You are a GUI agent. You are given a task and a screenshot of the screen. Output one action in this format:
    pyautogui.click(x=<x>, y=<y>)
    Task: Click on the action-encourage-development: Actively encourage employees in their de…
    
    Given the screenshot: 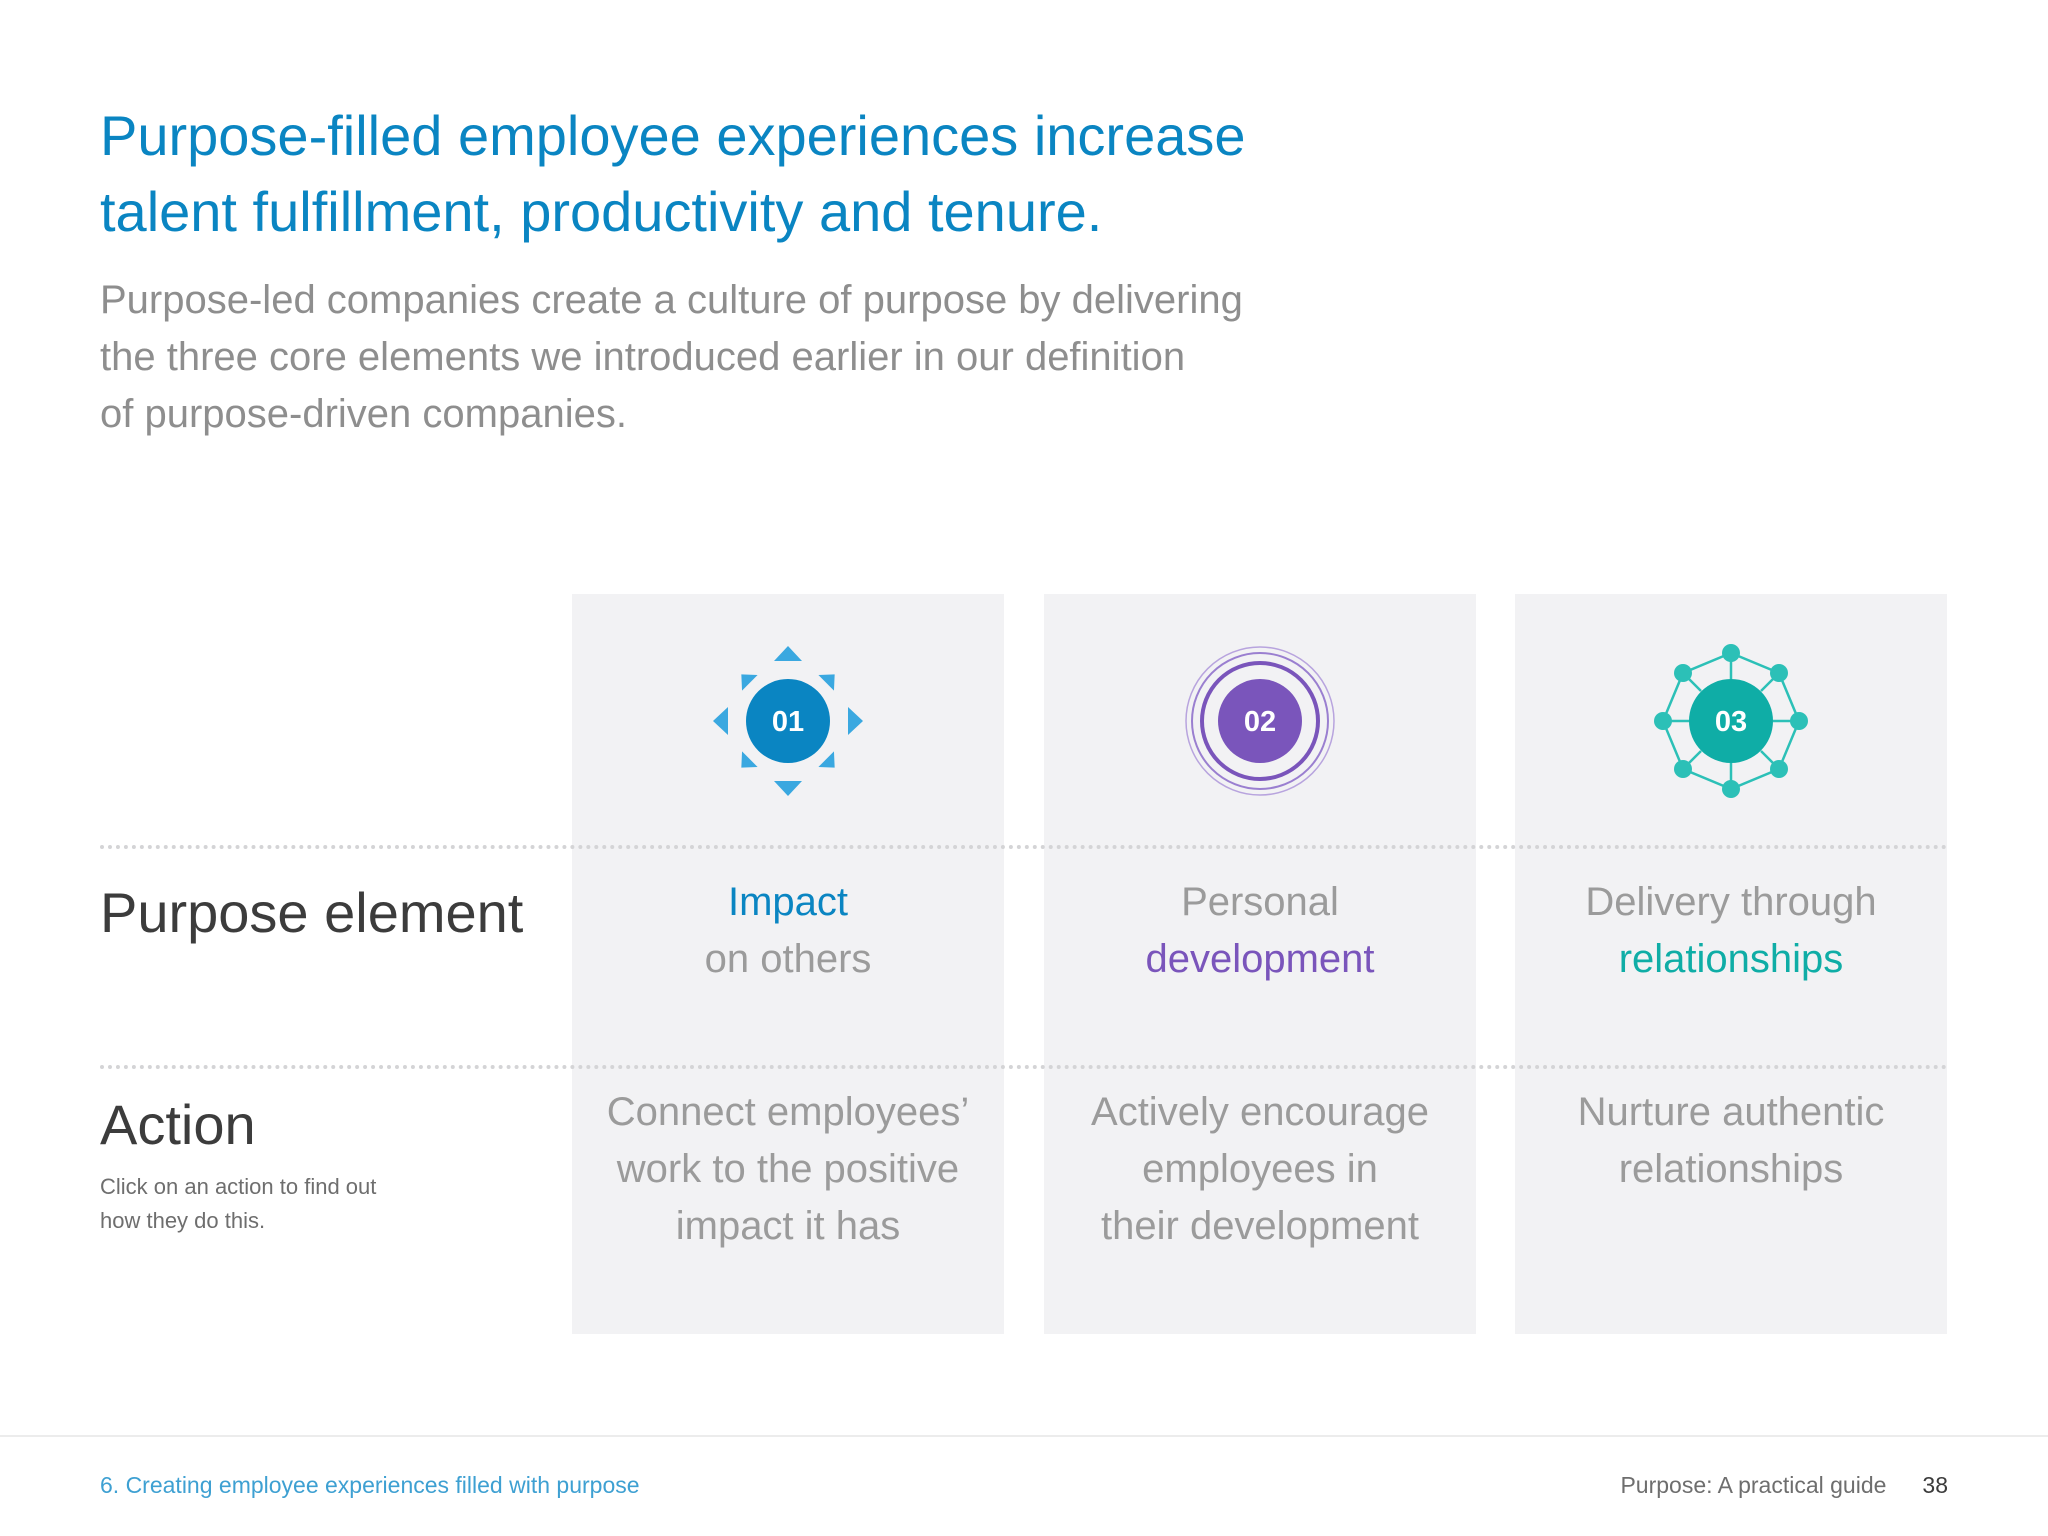 What is the action you would take?
    pyautogui.click(x=1260, y=1169)
    